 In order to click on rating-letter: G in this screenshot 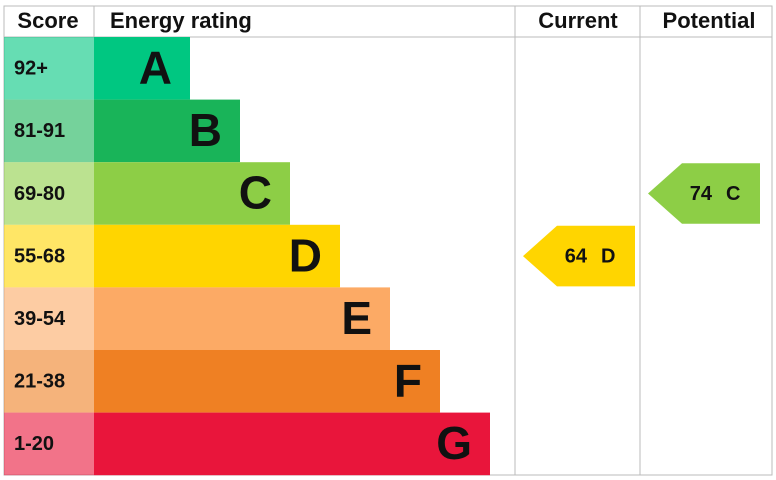, I will do `click(454, 443)`.